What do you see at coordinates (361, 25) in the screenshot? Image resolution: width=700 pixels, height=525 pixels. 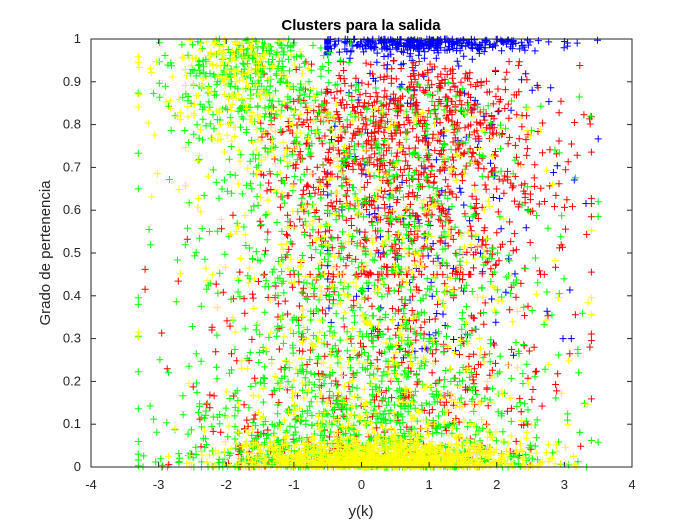 I see `chart-title: Clusters para la salida` at bounding box center [361, 25].